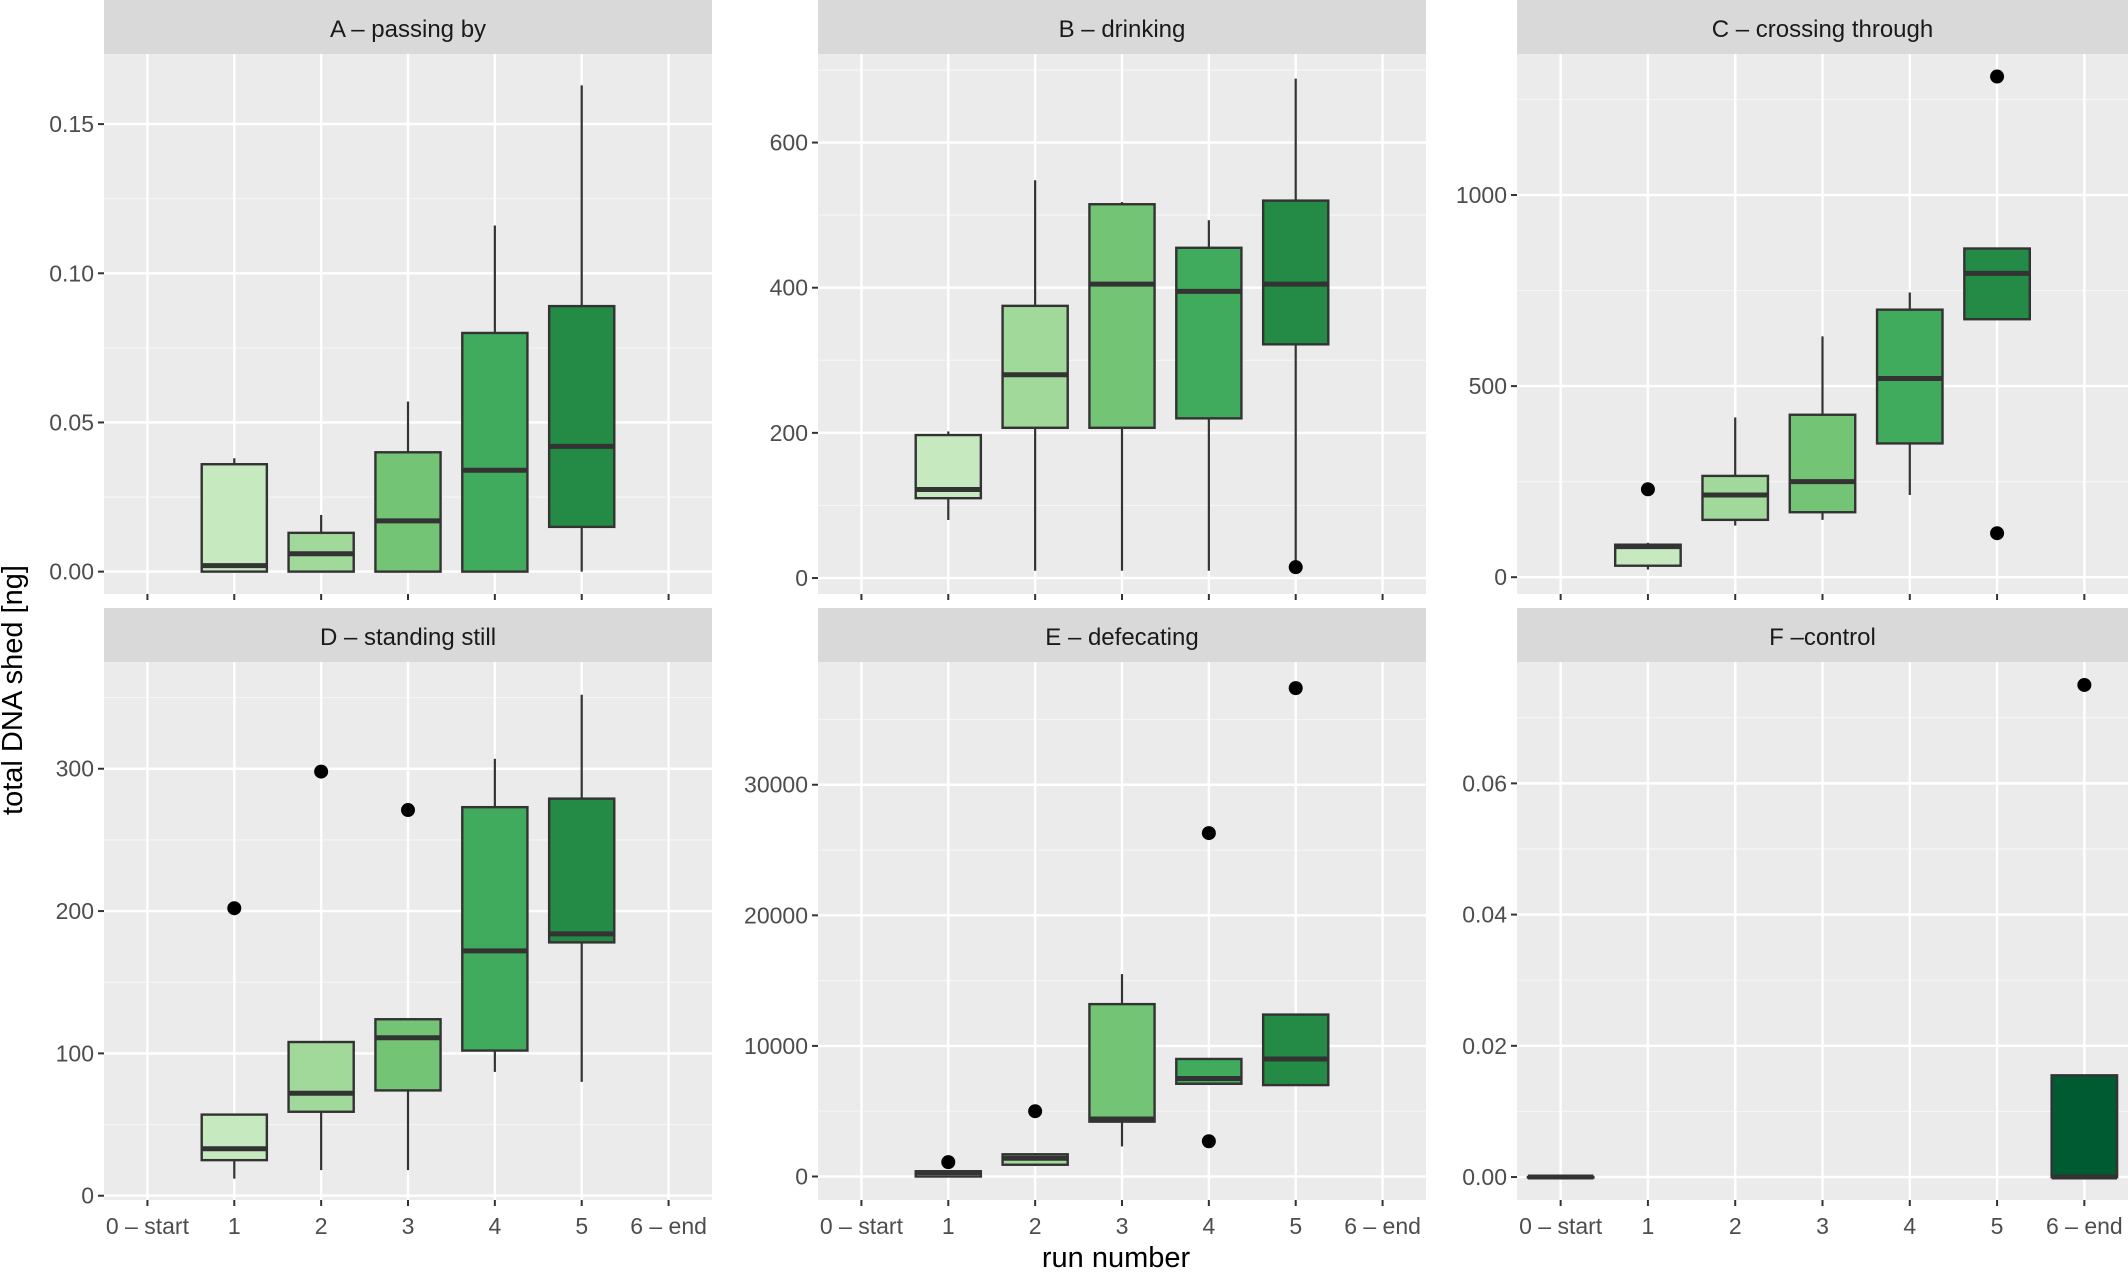  What do you see at coordinates (1561, 1226) in the screenshot?
I see `x-tick-label: 0 – start` at bounding box center [1561, 1226].